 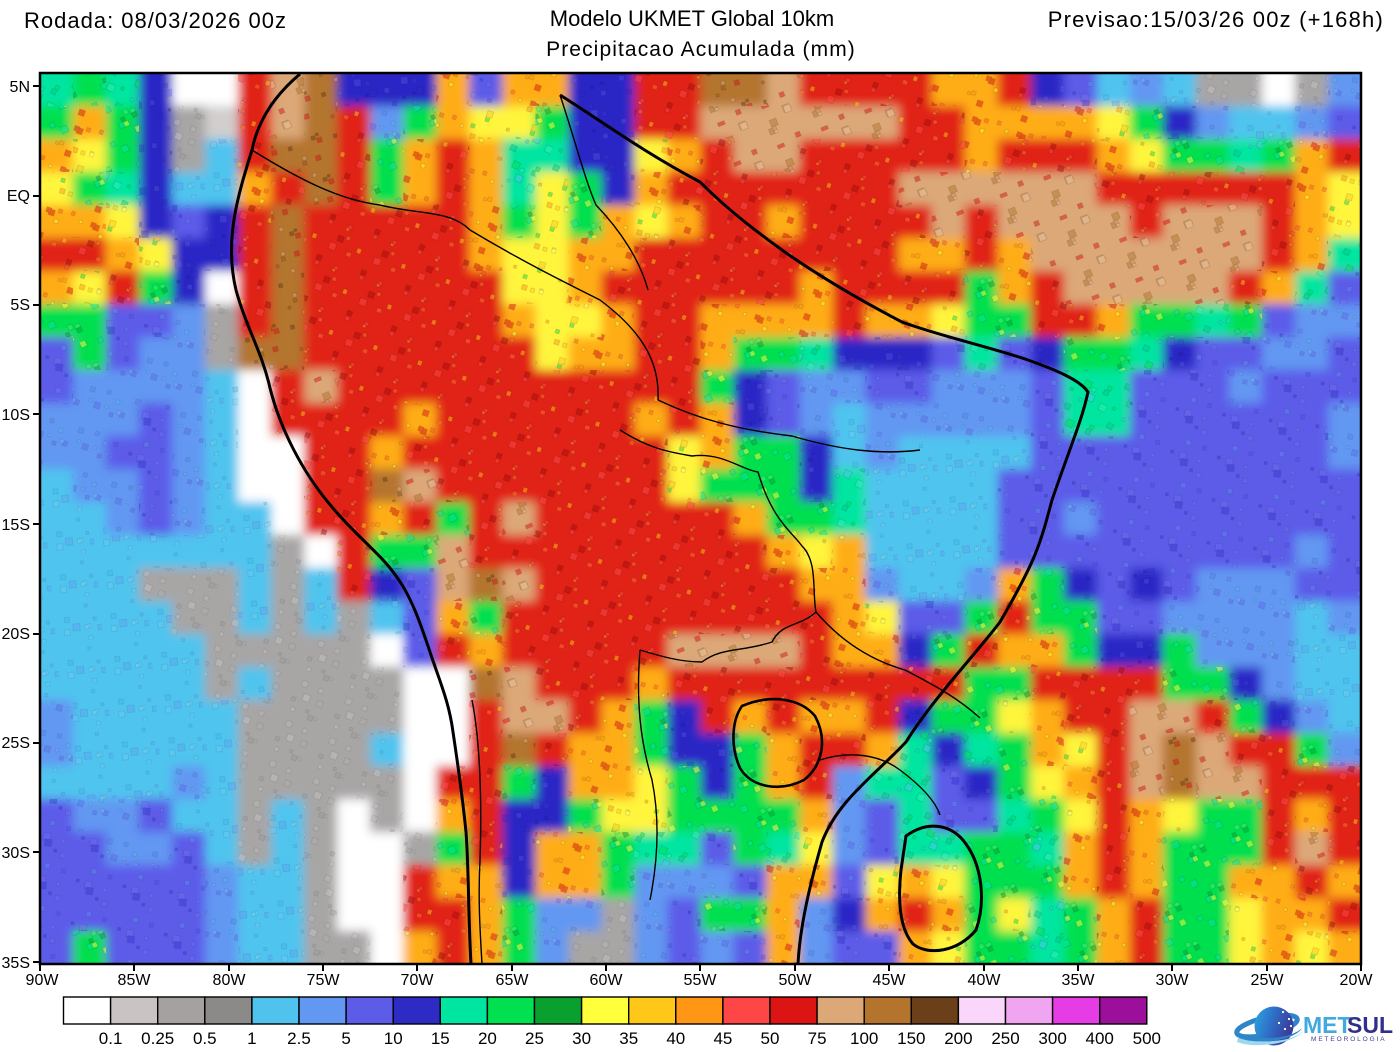 What do you see at coordinates (345, 1038) in the screenshot?
I see `svg-text: 5` at bounding box center [345, 1038].